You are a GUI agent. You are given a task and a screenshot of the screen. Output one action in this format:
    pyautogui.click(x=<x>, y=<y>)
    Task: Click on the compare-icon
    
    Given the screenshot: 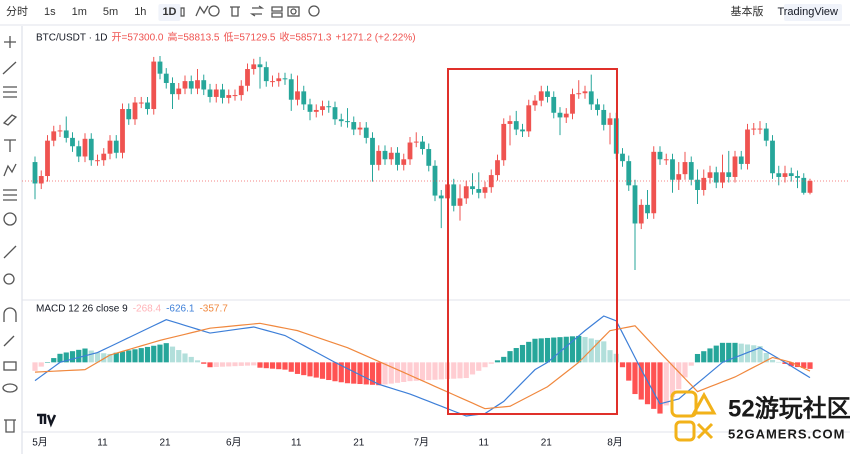 What is the action you would take?
    pyautogui.click(x=257, y=11)
    